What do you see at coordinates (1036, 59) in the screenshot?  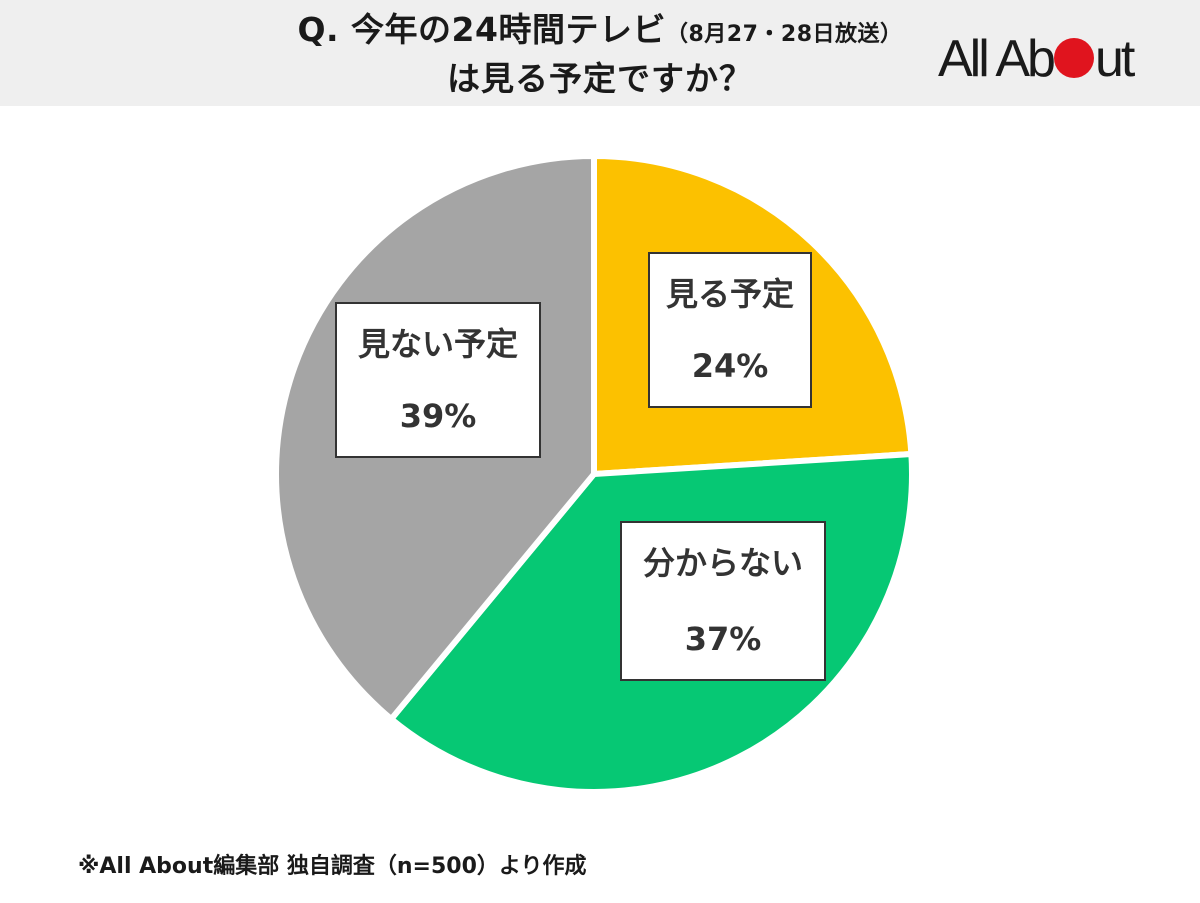 I see `all-about-logo: All Ab ut` at bounding box center [1036, 59].